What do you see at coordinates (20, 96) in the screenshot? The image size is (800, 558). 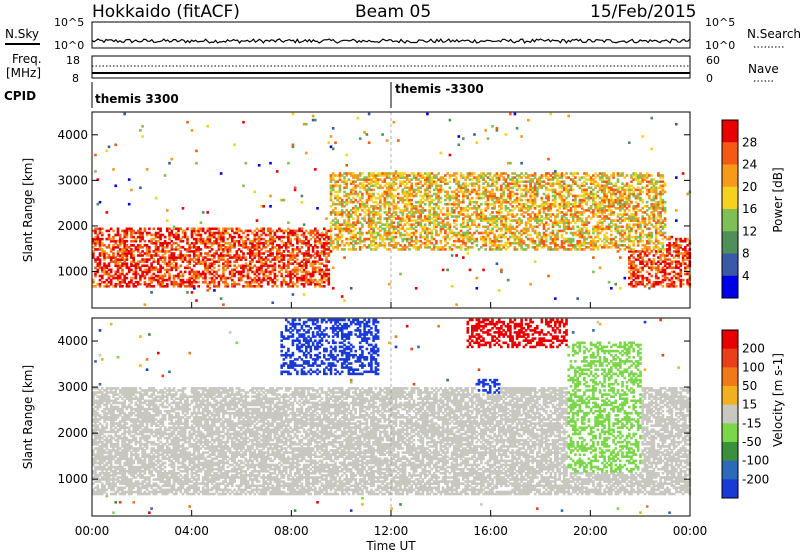 I see `cpid-label: CPID` at bounding box center [20, 96].